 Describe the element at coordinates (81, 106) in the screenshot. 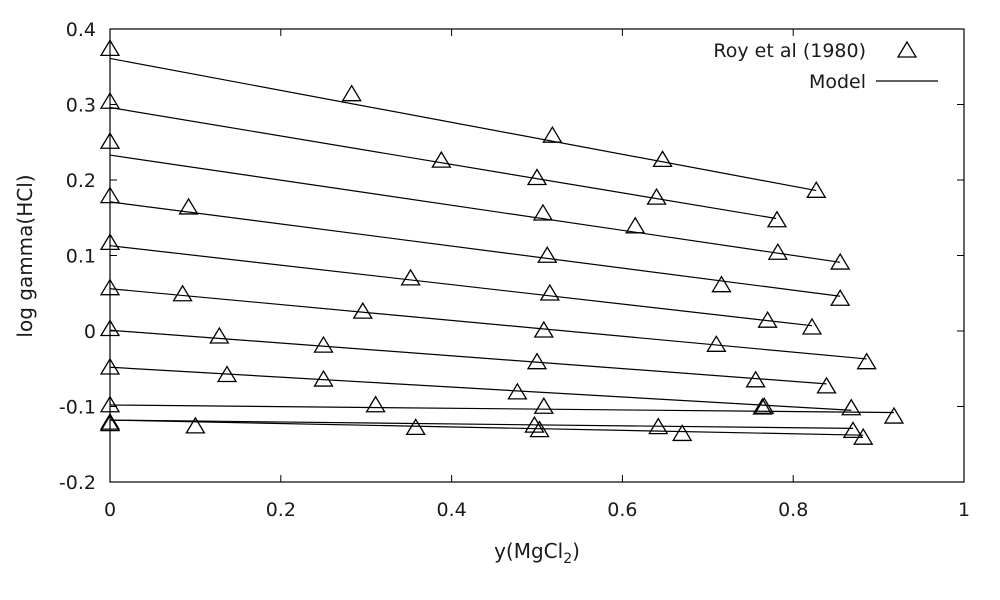

I see `y-tick-label: 0.3` at that location.